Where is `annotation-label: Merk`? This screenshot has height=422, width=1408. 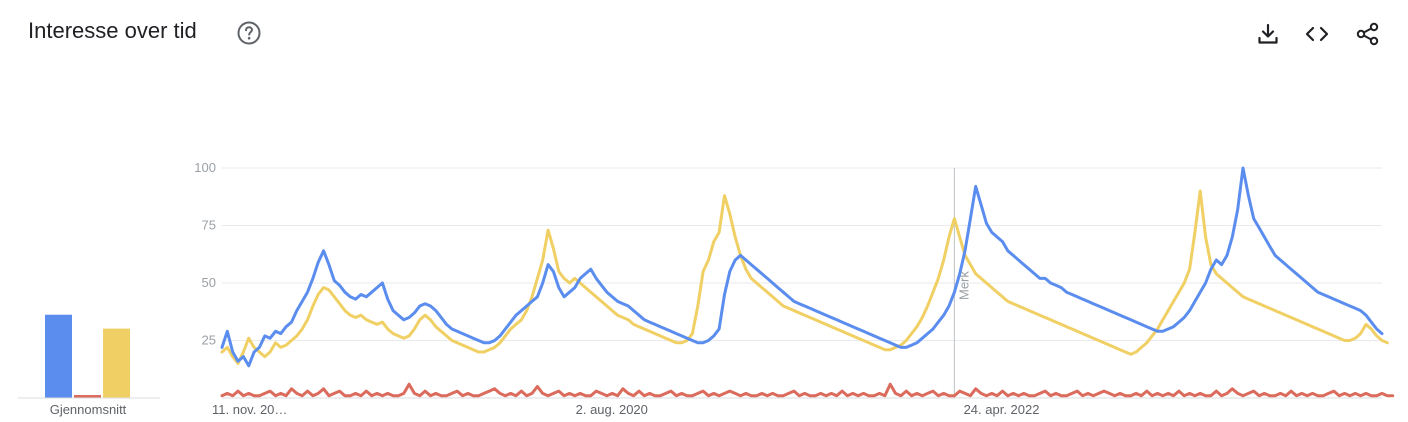 annotation-label: Merk is located at coordinates (963, 285).